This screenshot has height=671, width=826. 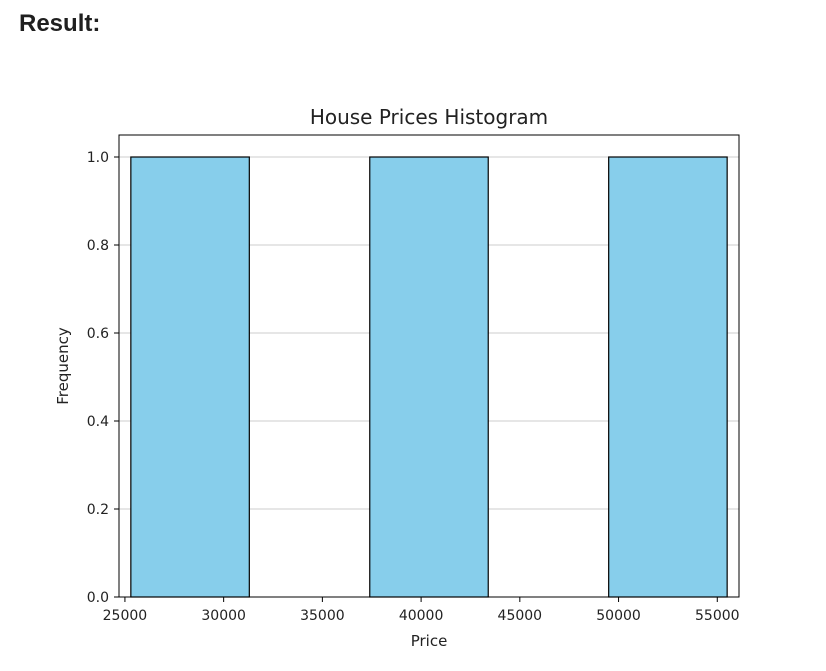 I want to click on x-tick-label: 35000, so click(x=322, y=616).